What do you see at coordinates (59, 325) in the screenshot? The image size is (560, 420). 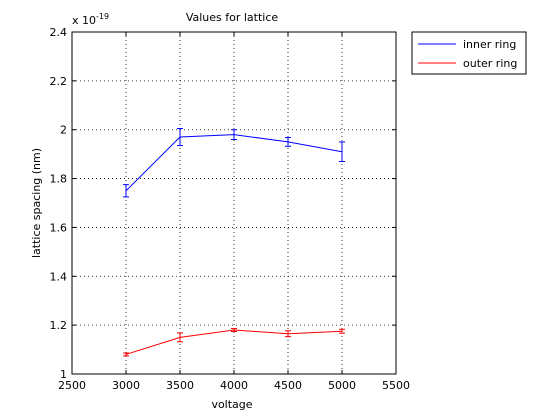 I see `y-tick-label: 1.2` at bounding box center [59, 325].